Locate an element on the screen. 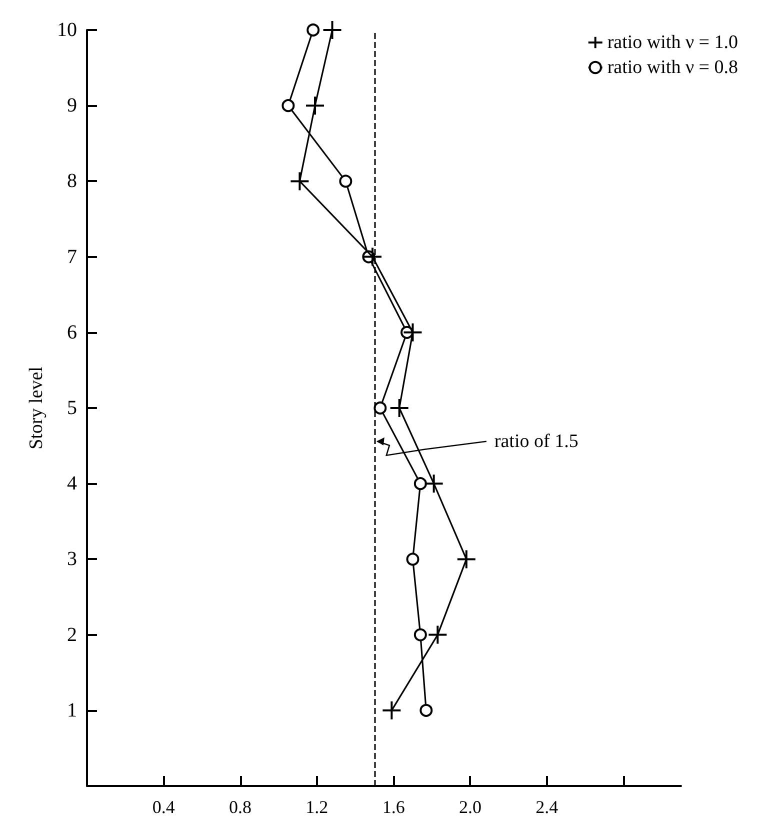 The image size is (781, 830). y-tick-label: 1 is located at coordinates (72, 710).